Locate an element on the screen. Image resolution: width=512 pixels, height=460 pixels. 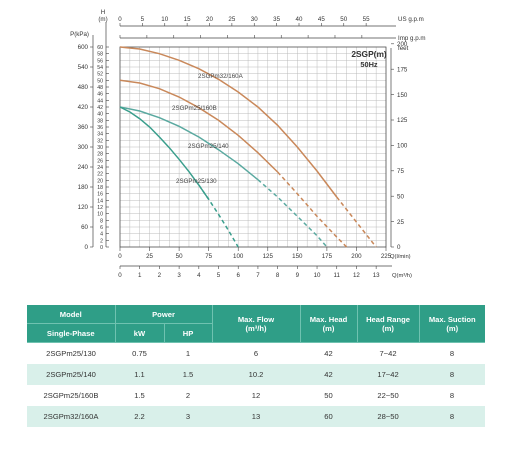
head-axis-tick-label: 40 is located at coordinates (100, 115).